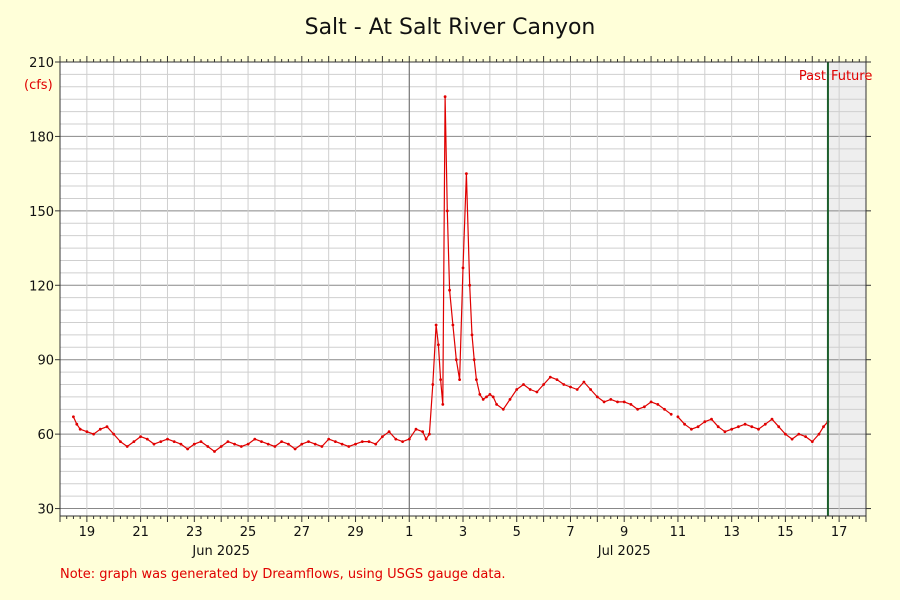  I want to click on x-tick-label: 13, so click(731, 532).